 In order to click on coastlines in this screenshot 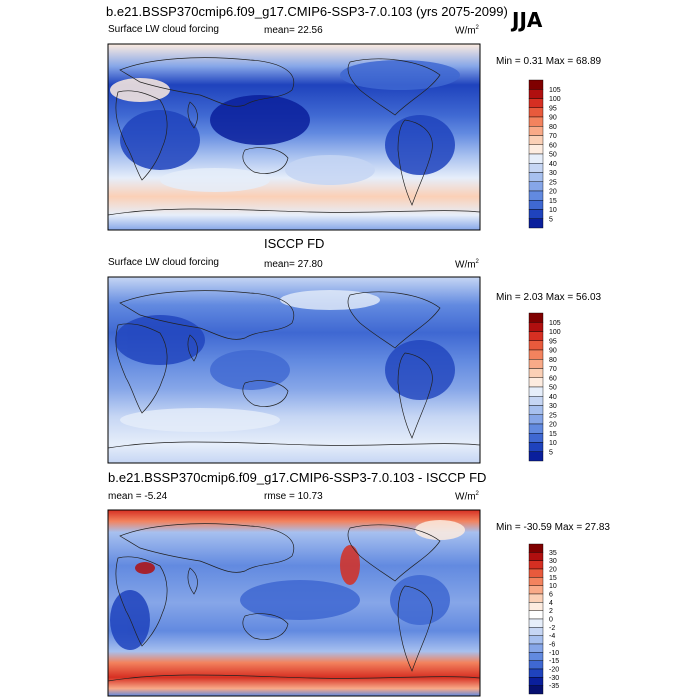, I will do `click(294, 136)`.